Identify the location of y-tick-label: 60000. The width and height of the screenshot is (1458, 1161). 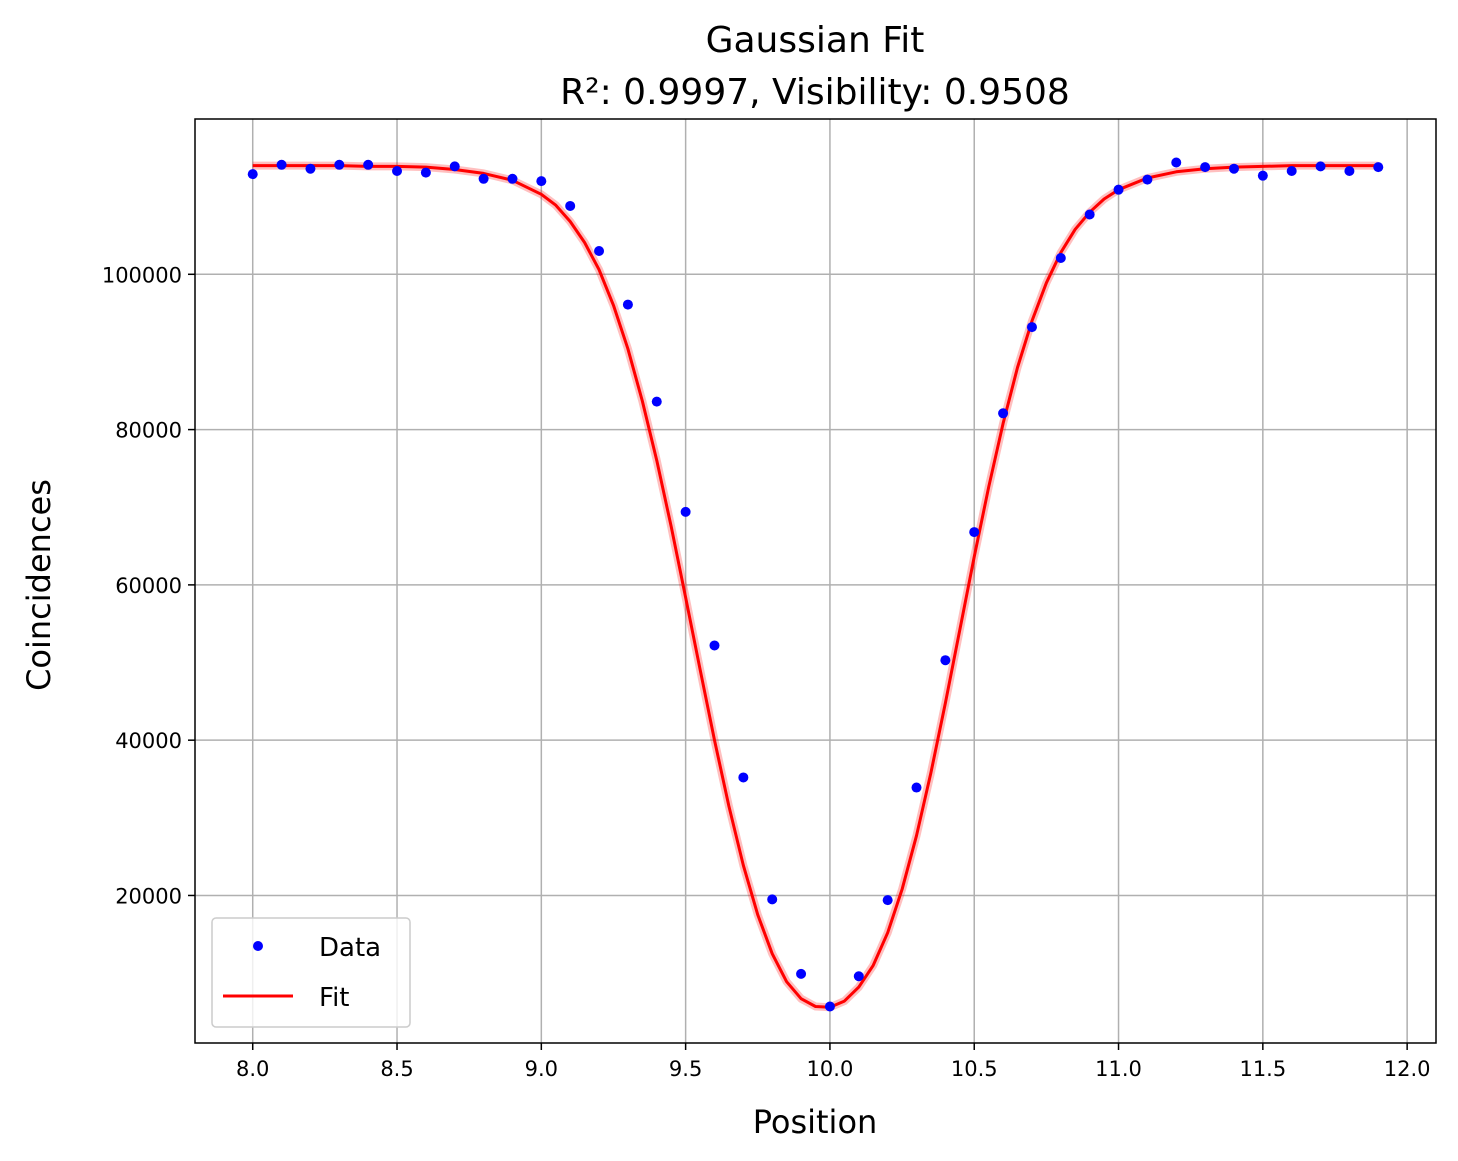
(148, 586).